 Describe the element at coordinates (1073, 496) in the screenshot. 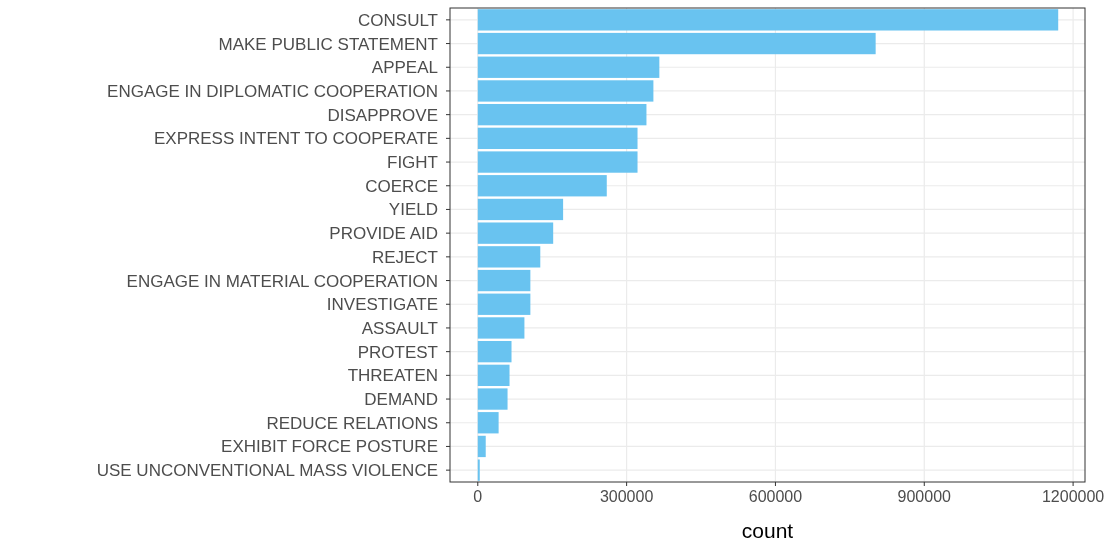

I see `x-tick-label: 1200000` at that location.